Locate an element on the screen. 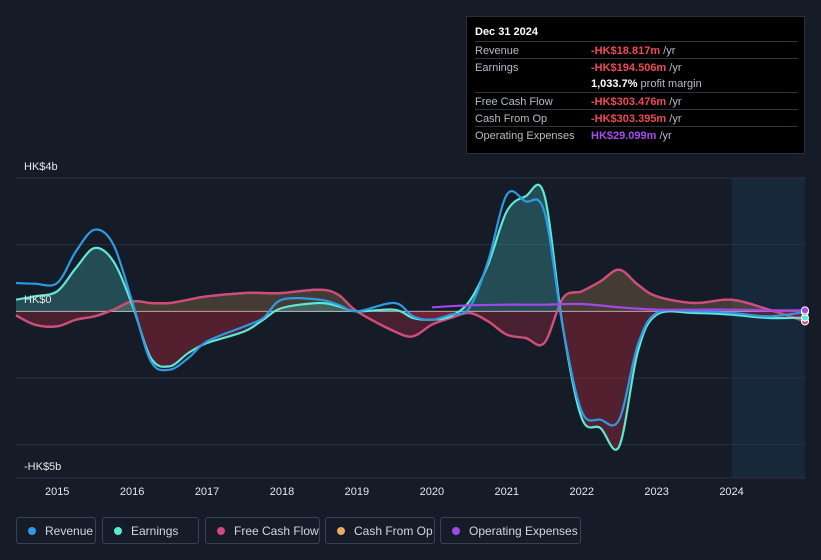 The height and width of the screenshot is (560, 821). cash-from-op-area-negative is located at coordinates (410, 328).